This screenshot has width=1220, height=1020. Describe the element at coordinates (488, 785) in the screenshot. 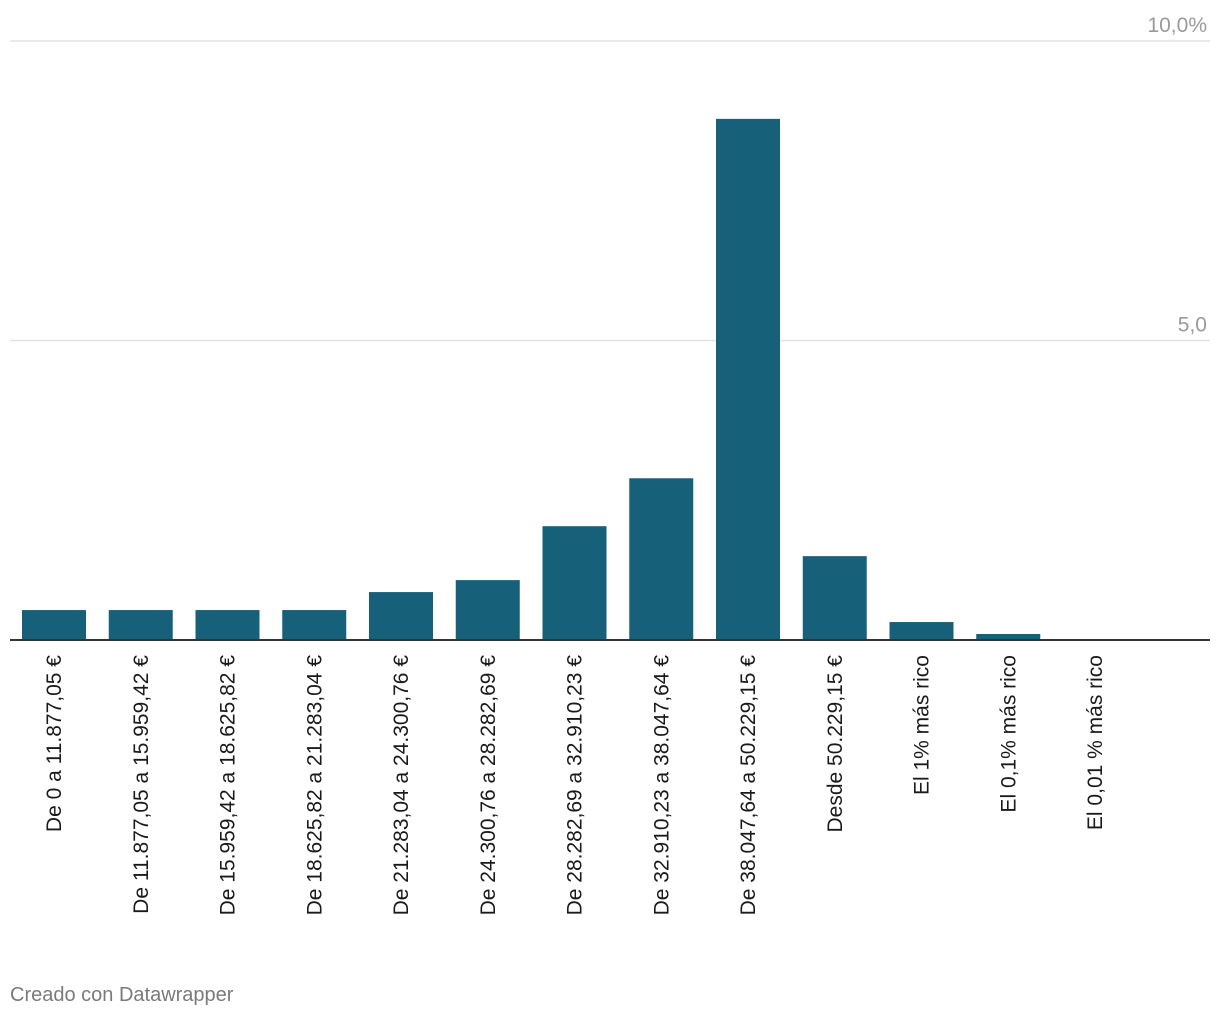

I see `x-tick-label: De 24.300,76 a 28.282,69 €` at that location.